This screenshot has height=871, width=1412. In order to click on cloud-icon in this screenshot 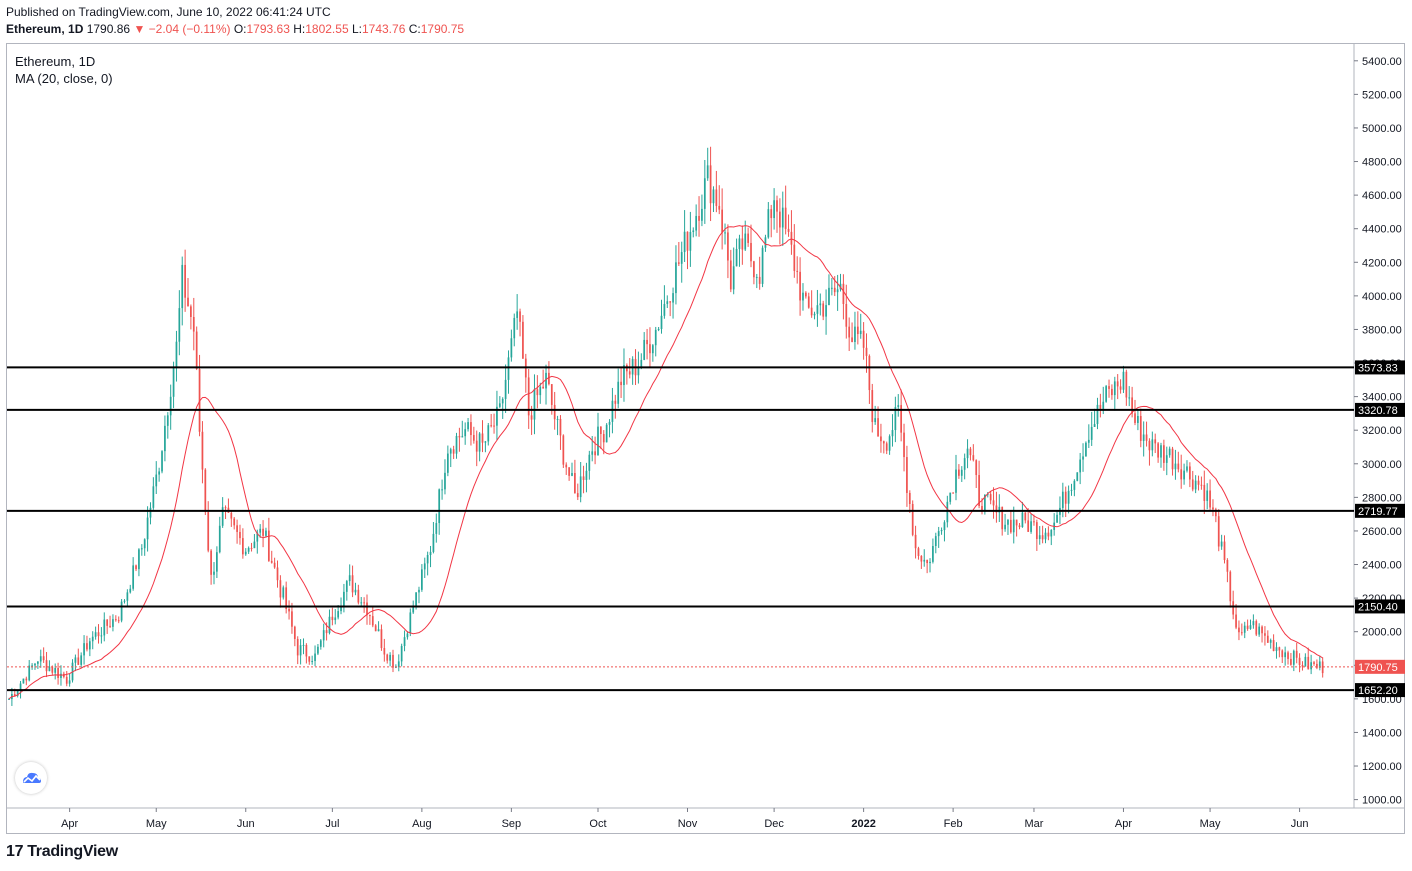, I will do `click(31, 778)`.